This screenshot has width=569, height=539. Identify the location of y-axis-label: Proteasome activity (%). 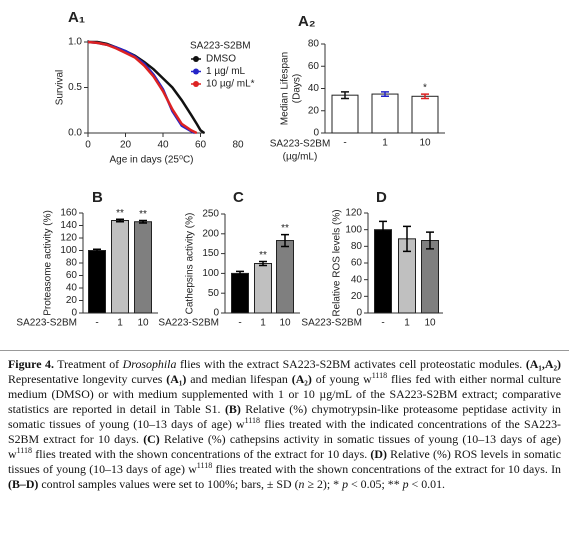
(48, 263).